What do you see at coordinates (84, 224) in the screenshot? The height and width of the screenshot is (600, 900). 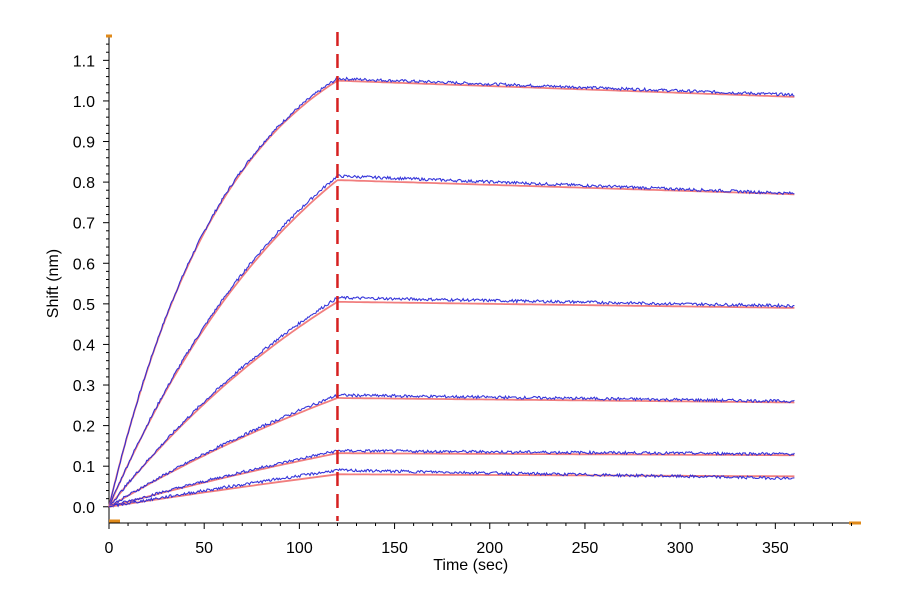 I see `y-tick-label: 0.7` at bounding box center [84, 224].